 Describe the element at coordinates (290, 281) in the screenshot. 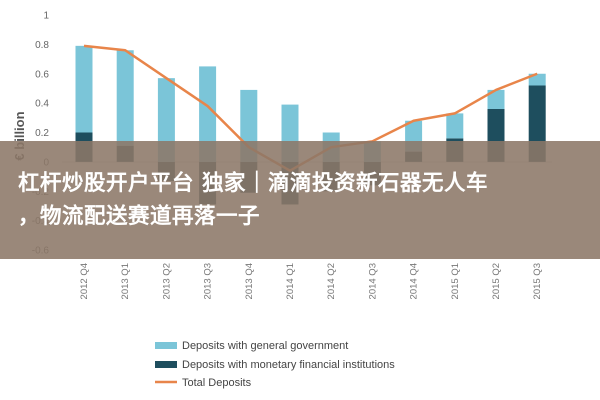

I see `x-tick-label: 2014 Q1` at that location.